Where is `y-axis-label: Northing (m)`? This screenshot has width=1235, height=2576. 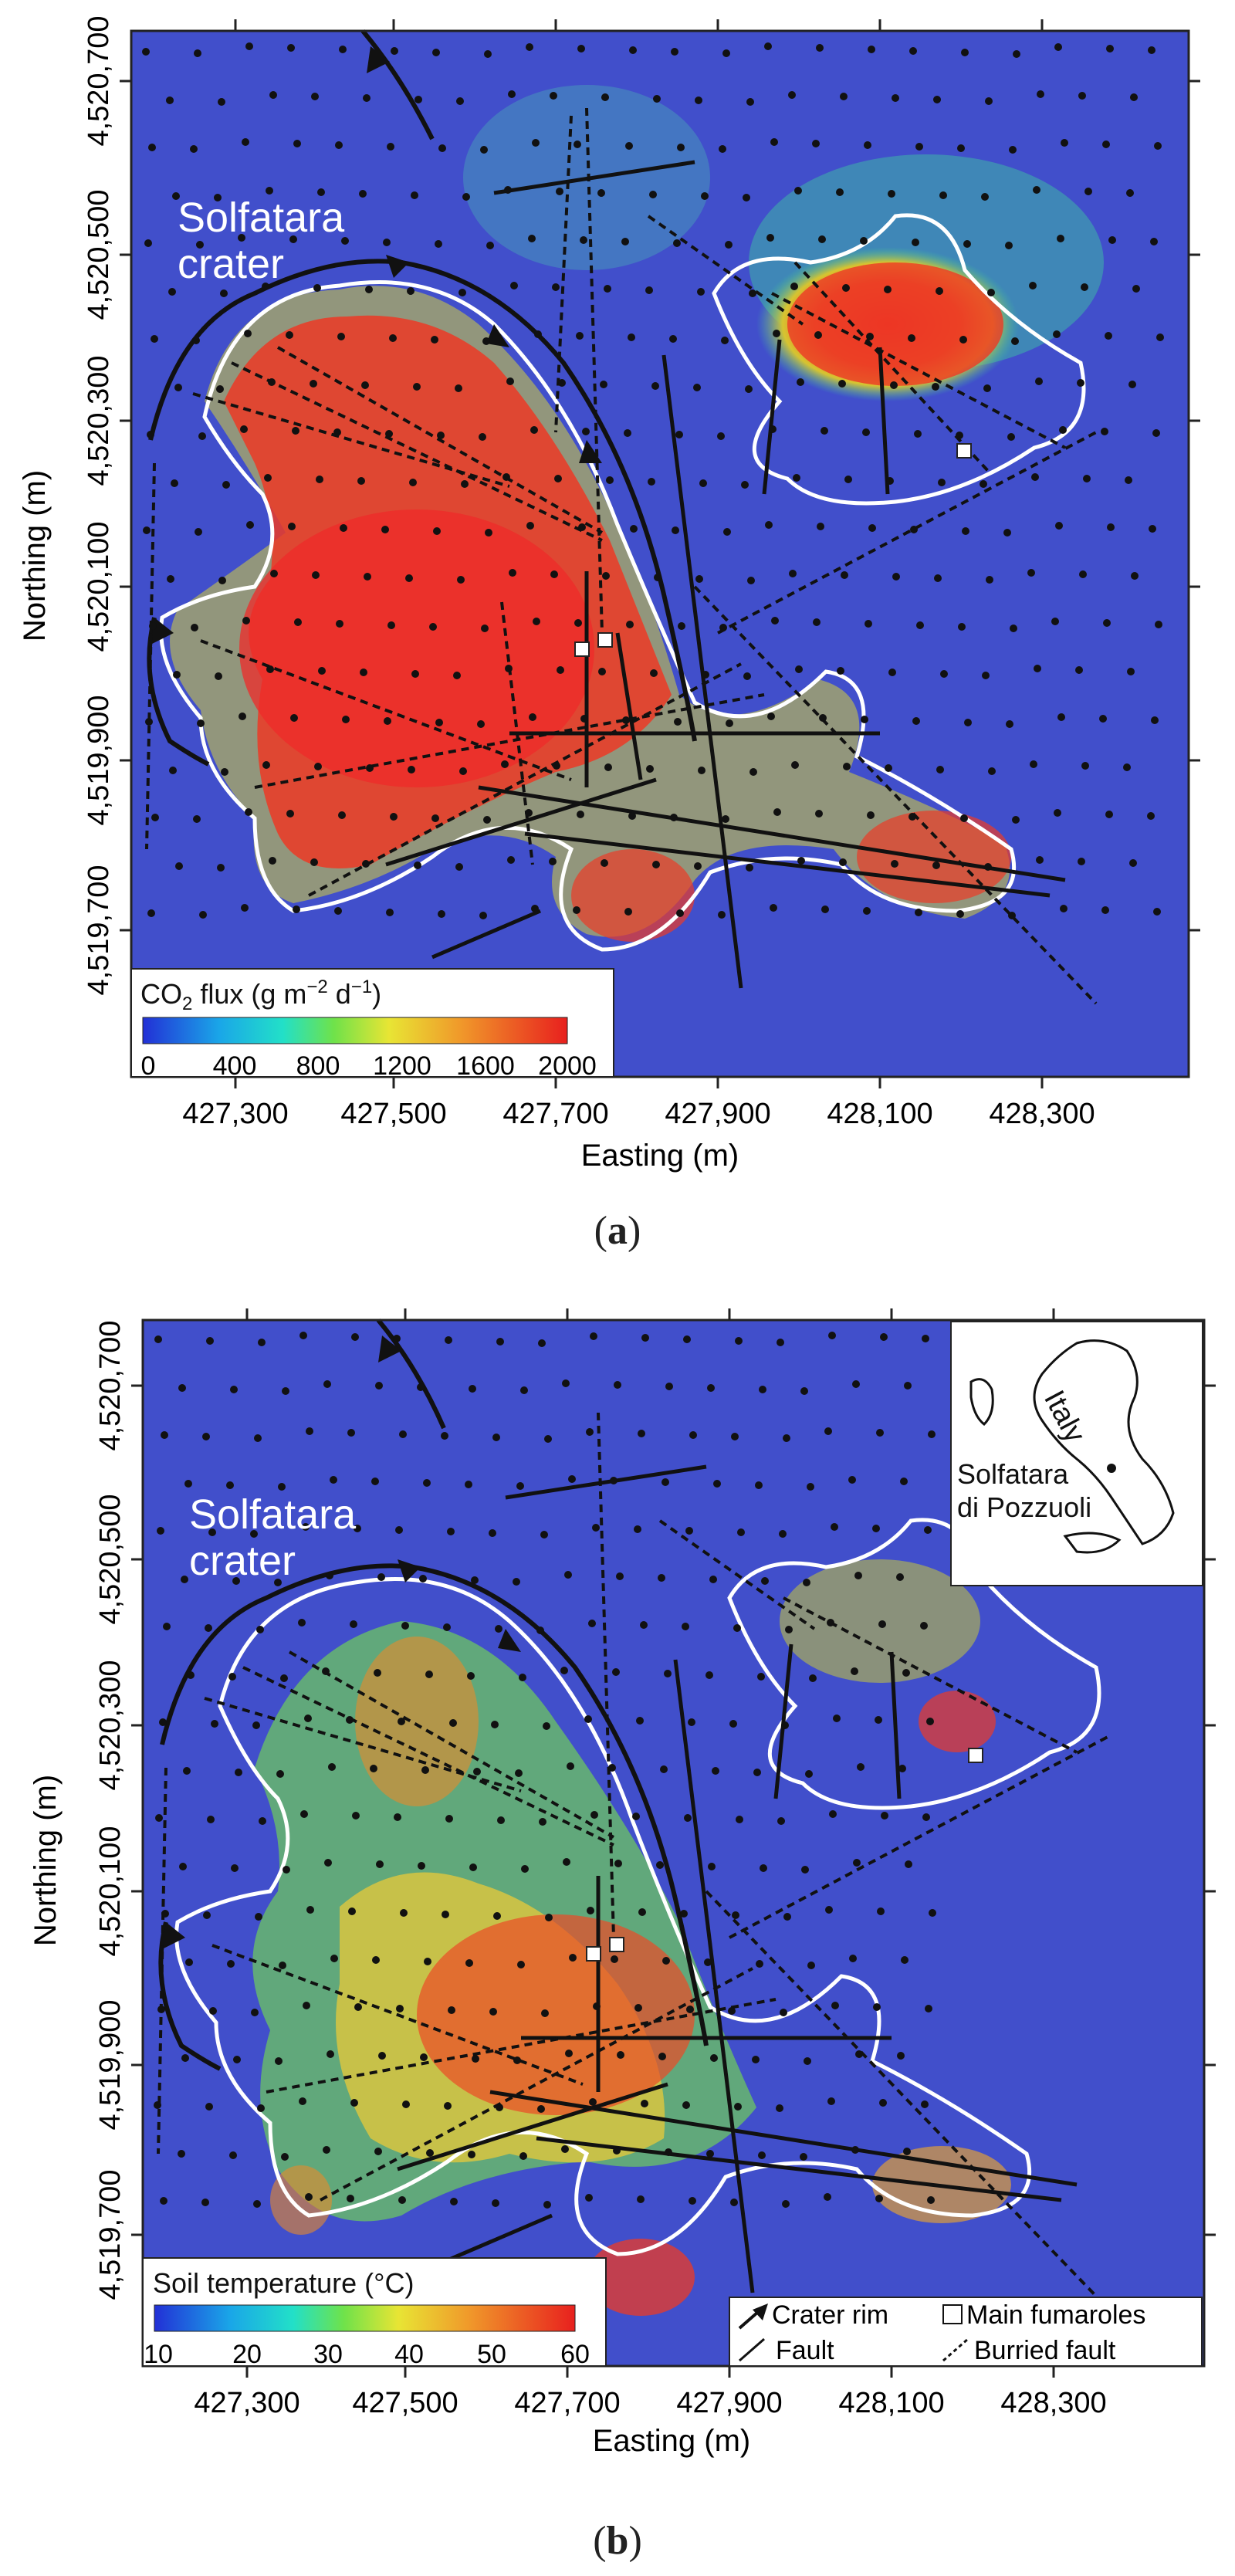
y-axis-label: Northing (m) is located at coordinates (35, 555).